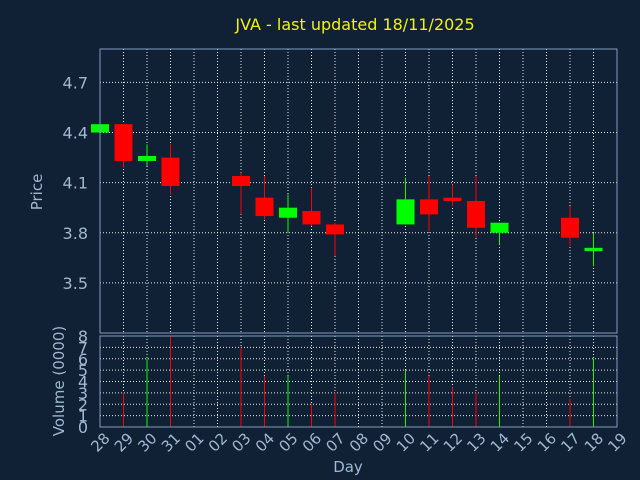  Describe the element at coordinates (288, 442) in the screenshot. I see `day-tick-label: 05` at that location.